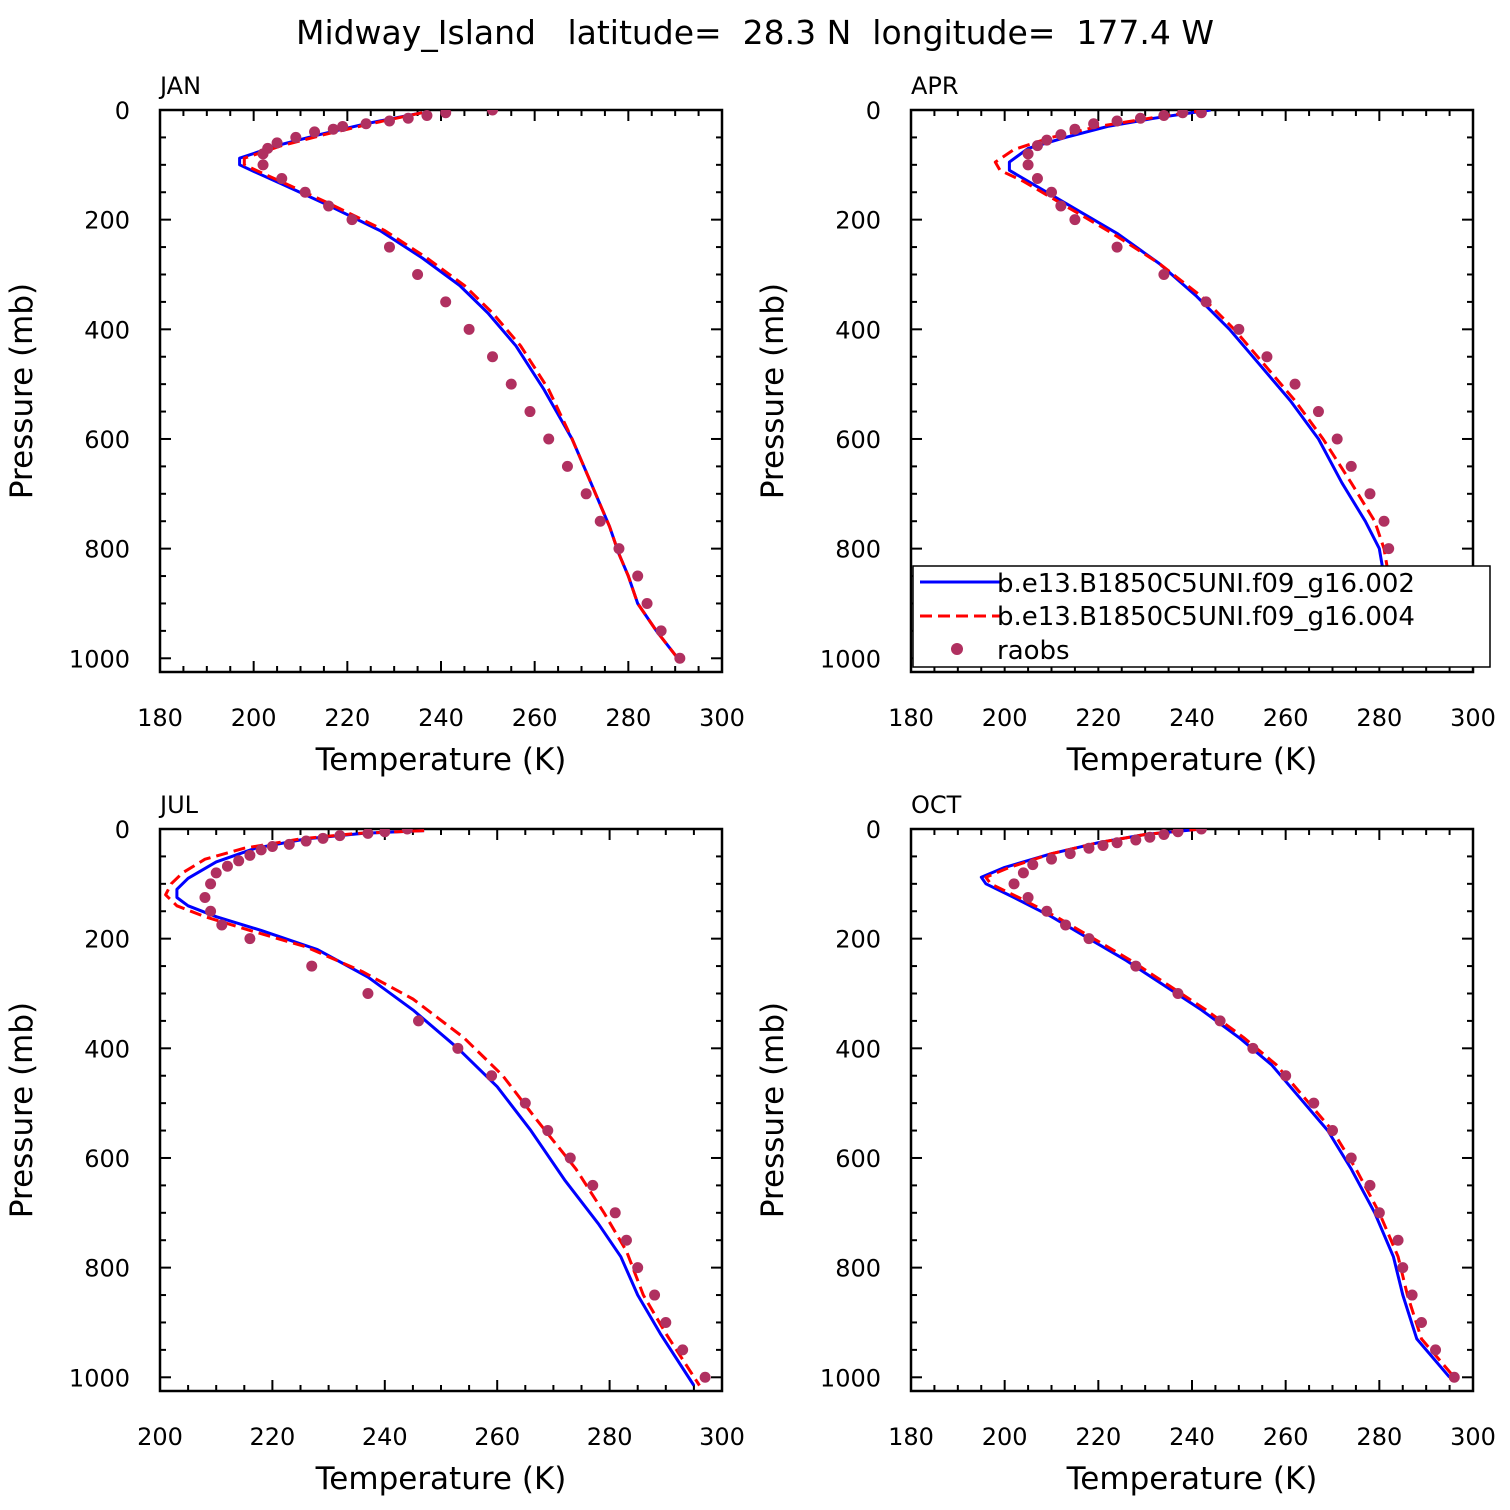 This screenshot has width=1510, height=1510. I want to click on y-tick-label: 600, so click(858, 440).